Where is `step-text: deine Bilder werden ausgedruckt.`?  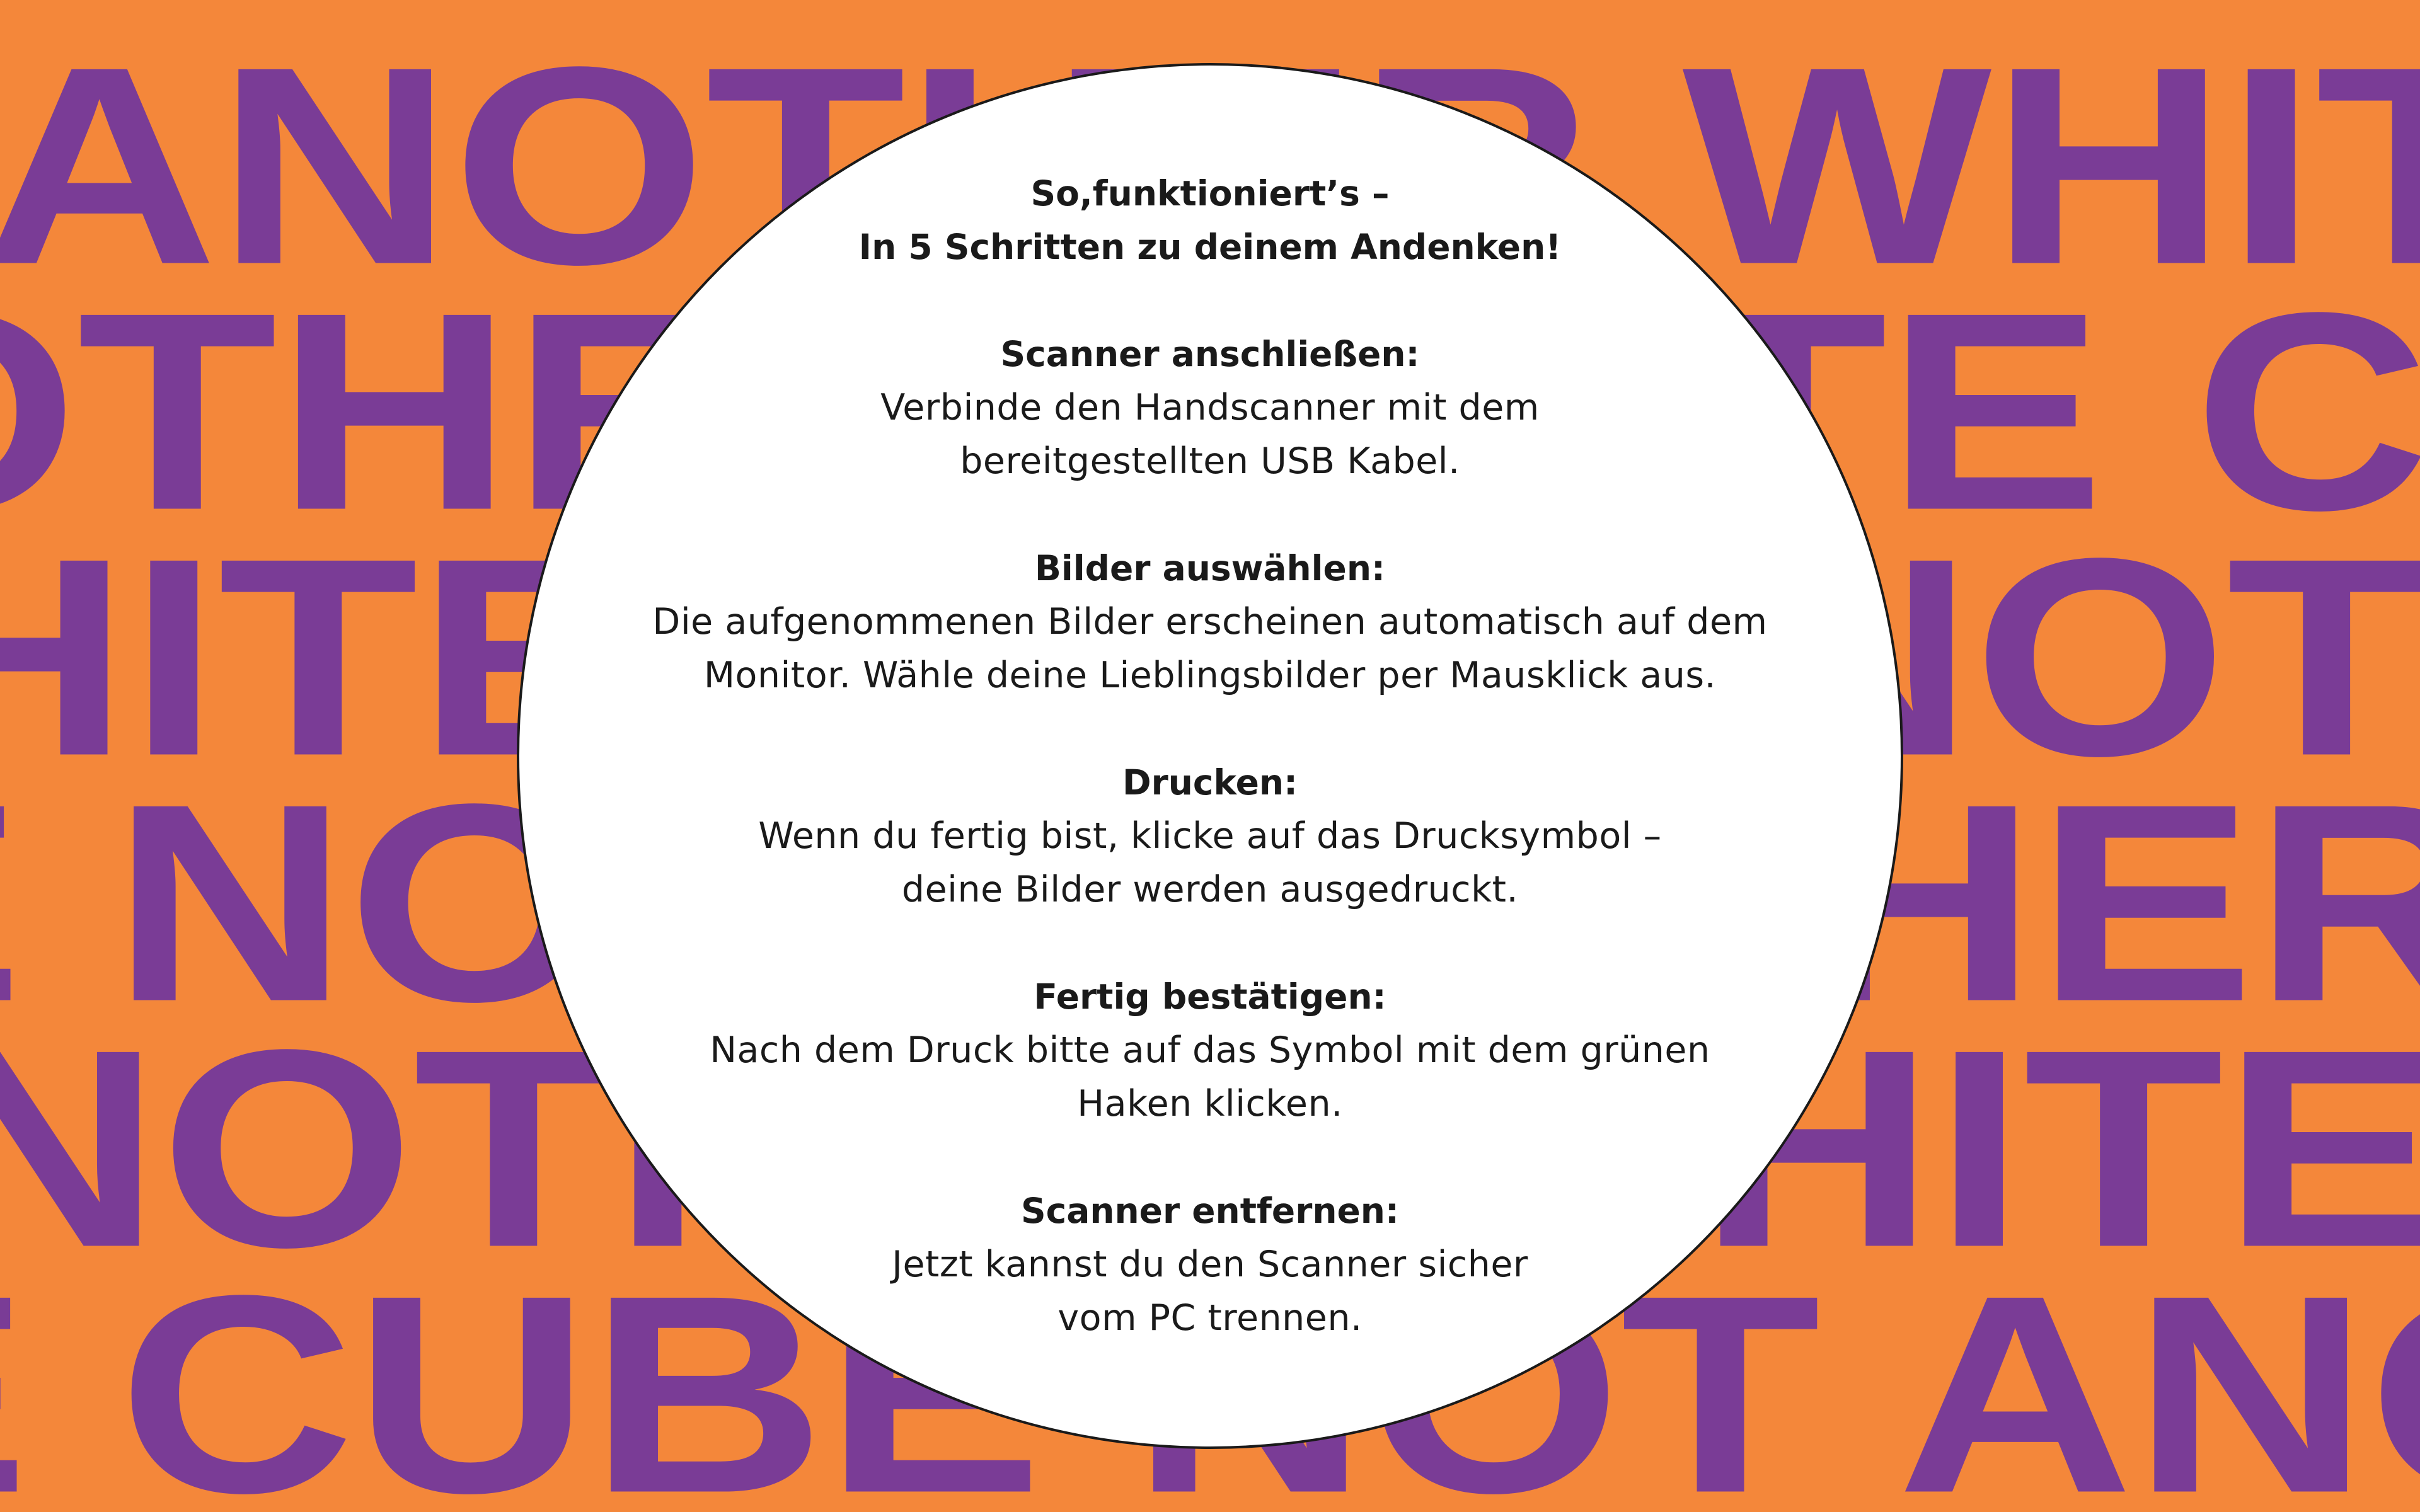
step-text: deine Bilder werden ausgedruckt. is located at coordinates (1210, 889).